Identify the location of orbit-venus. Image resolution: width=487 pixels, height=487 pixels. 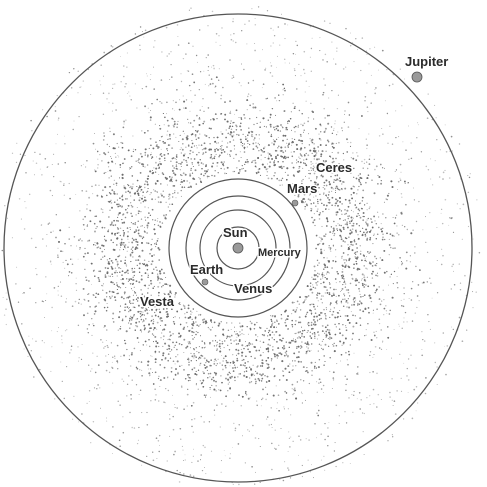
(238, 248).